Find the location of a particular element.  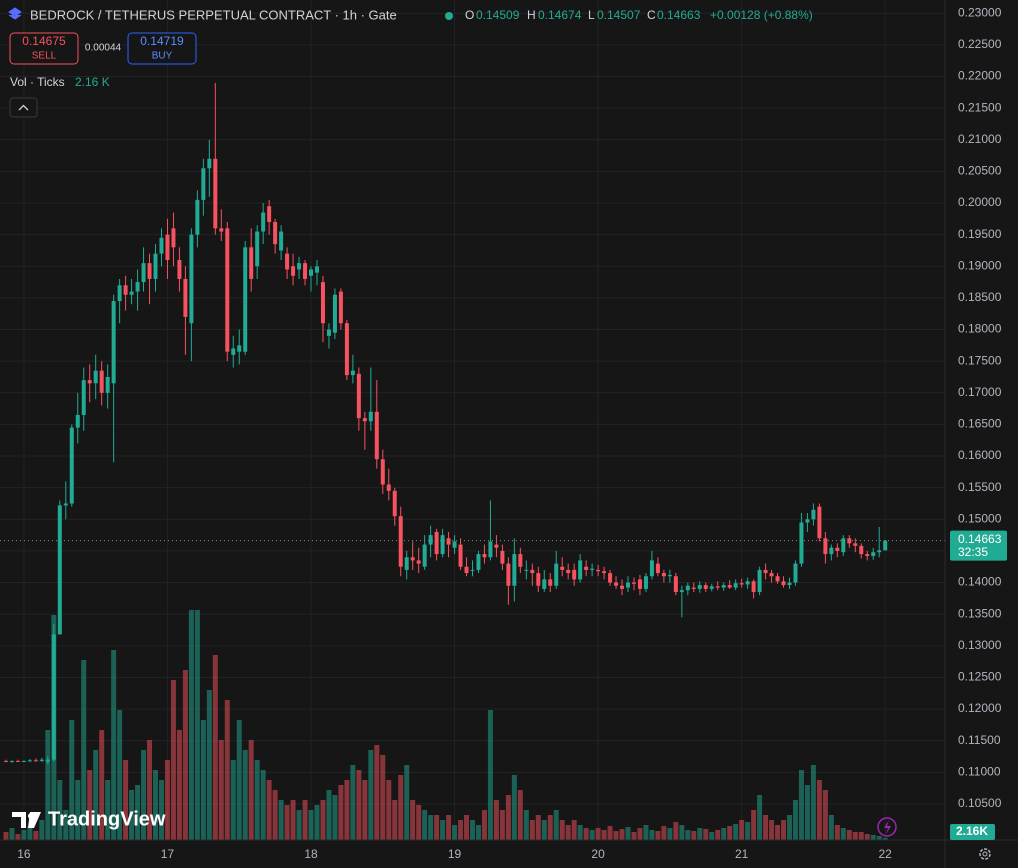

watermark-text: TradingView is located at coordinates (107, 819).